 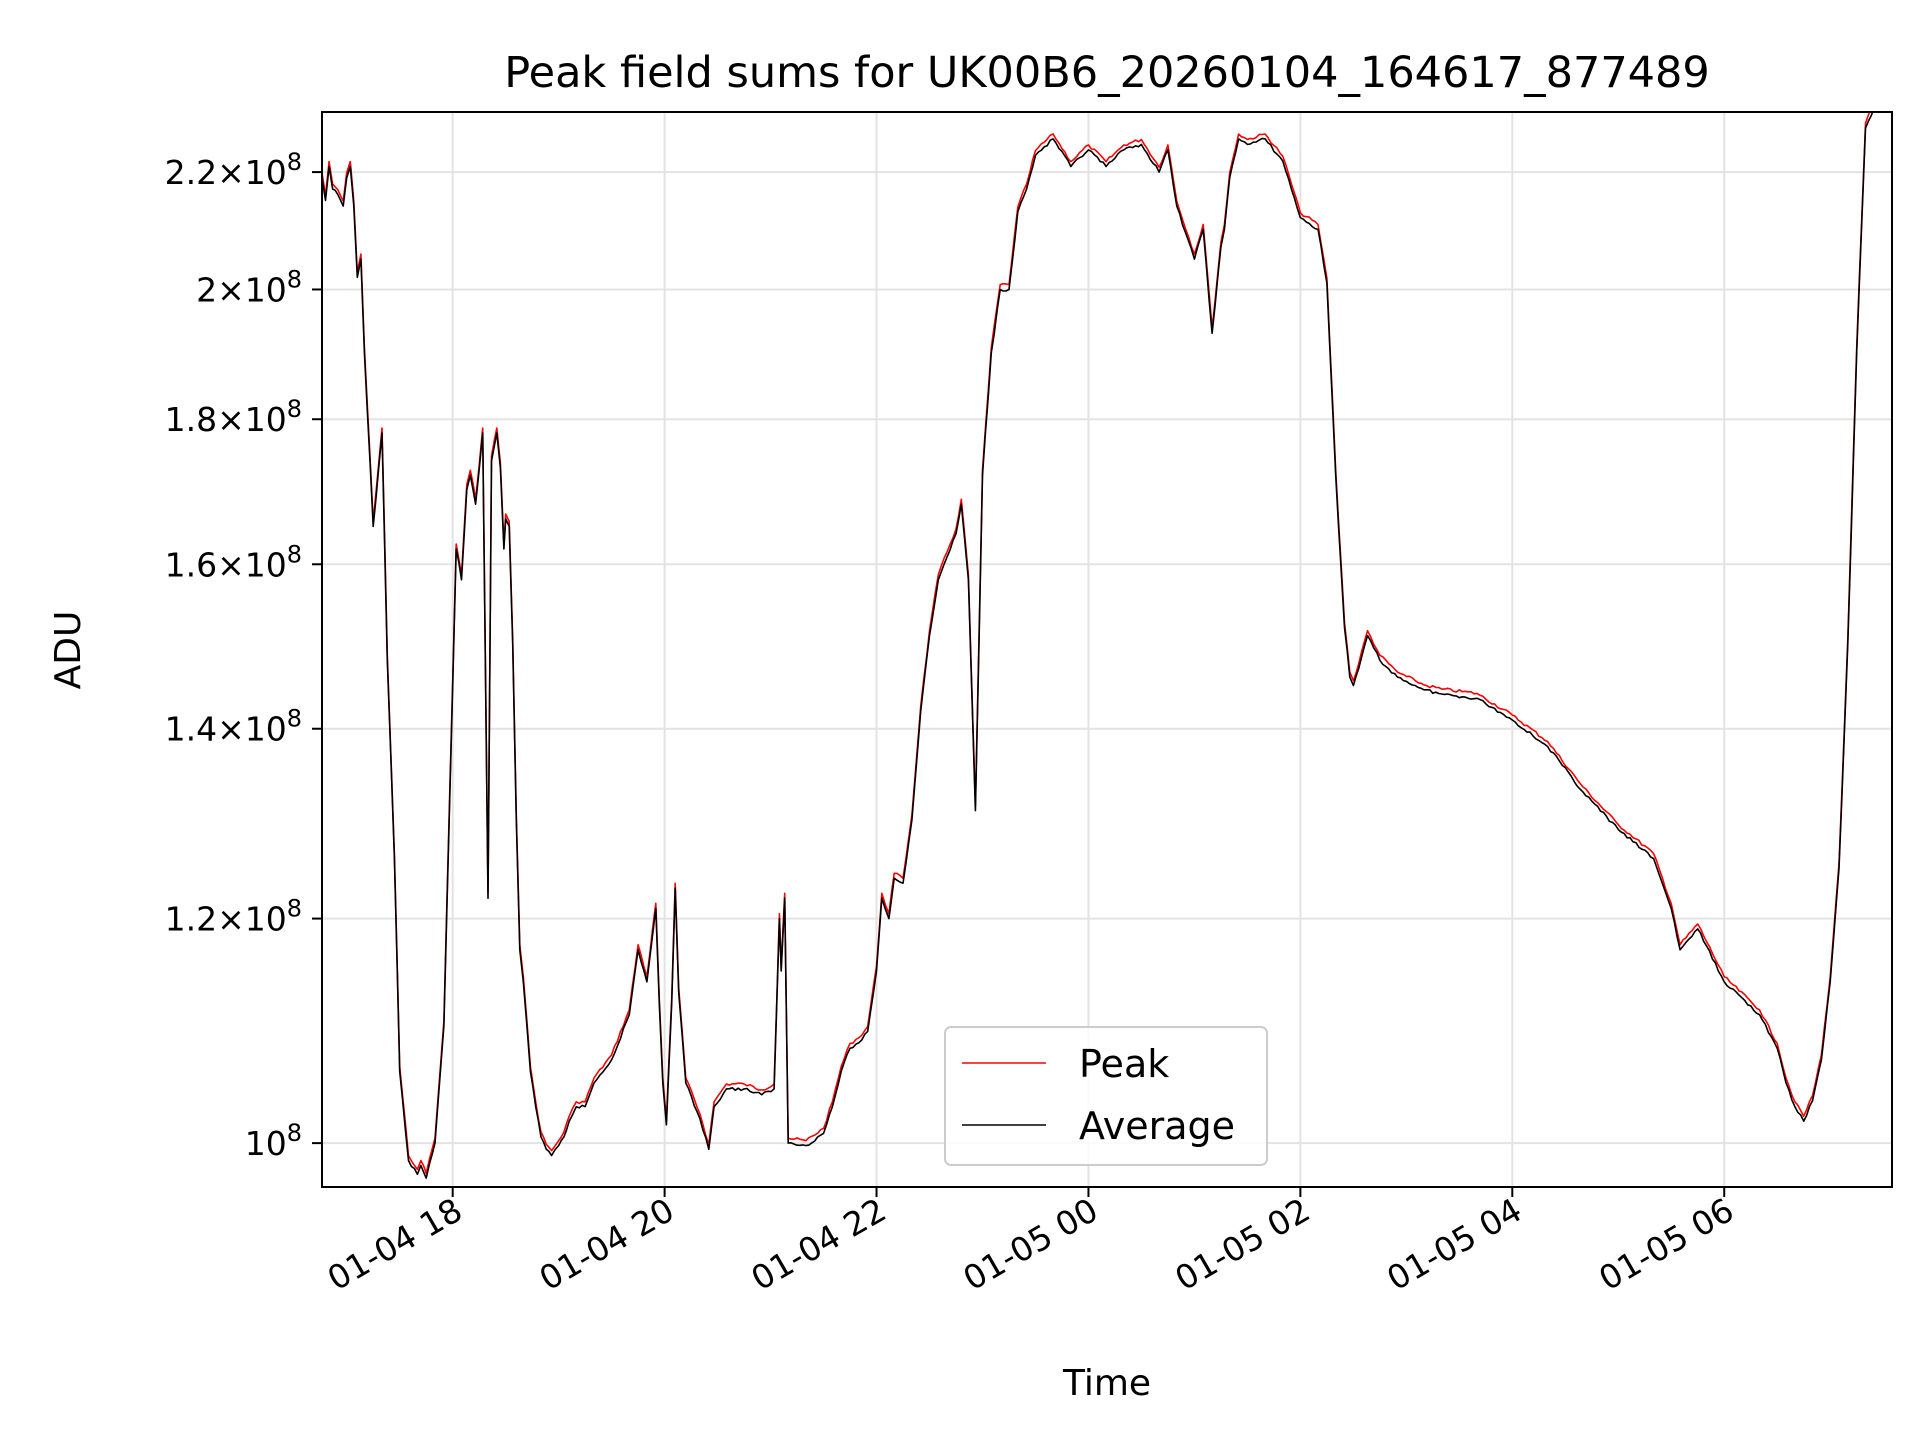 I want to click on legend: Peak Average, so click(x=1106, y=1096).